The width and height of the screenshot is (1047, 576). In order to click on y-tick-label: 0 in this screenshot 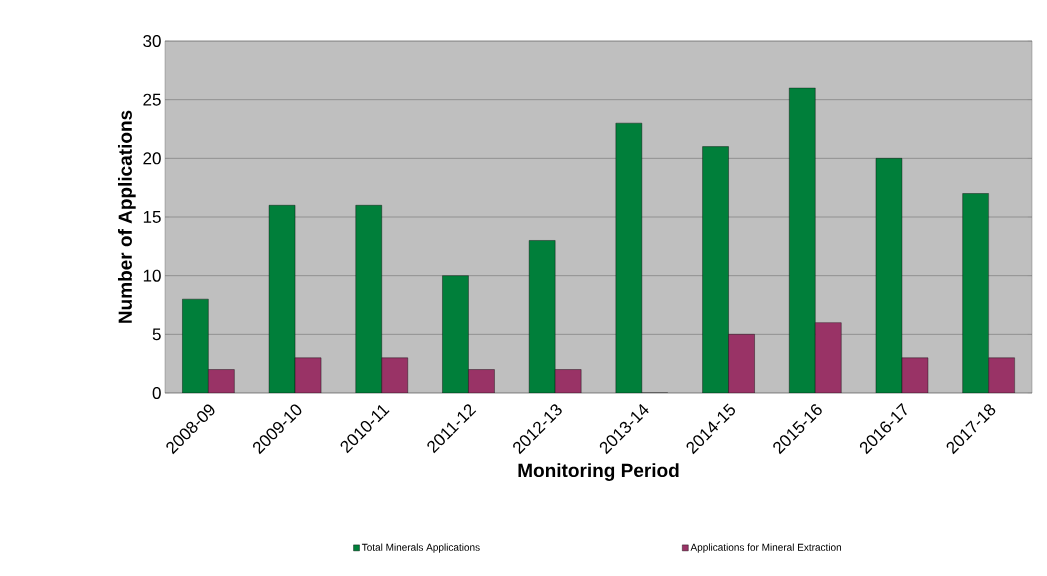, I will do `click(156, 393)`.